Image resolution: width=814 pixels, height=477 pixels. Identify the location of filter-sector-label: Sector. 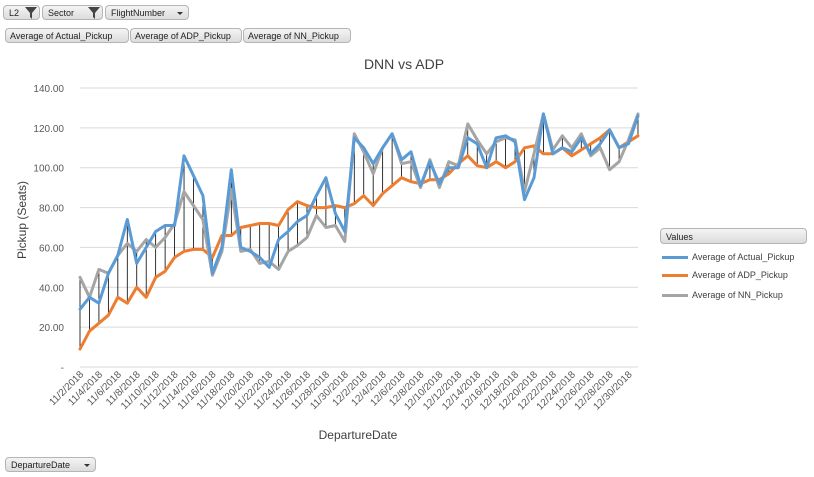
(61, 13).